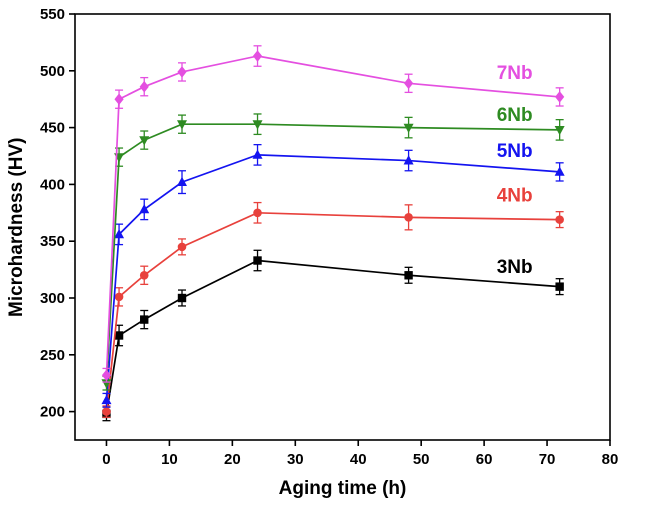  Describe the element at coordinates (52, 184) in the screenshot. I see `y-tick-label: 400` at that location.